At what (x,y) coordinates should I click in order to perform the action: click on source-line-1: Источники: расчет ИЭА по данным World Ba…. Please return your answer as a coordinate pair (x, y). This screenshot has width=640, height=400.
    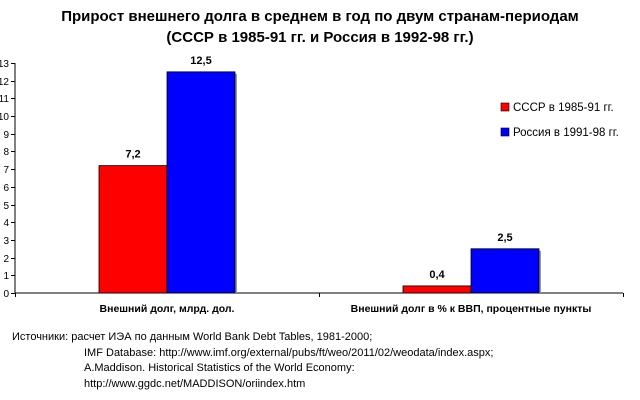
    Looking at the image, I should click on (192, 337).